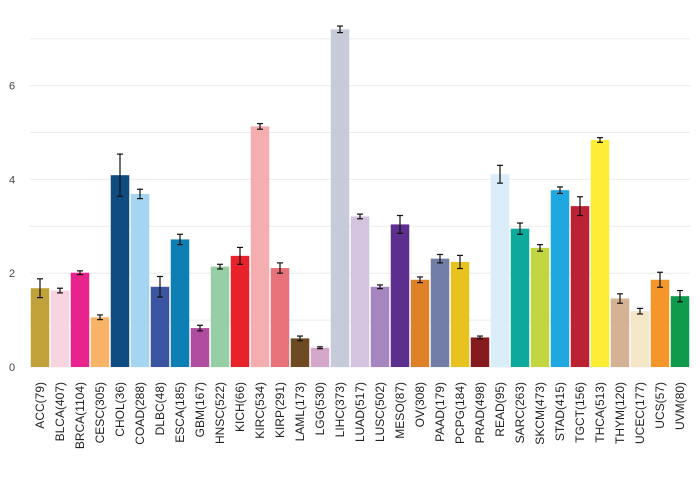 Image resolution: width=700 pixels, height=480 pixels. What do you see at coordinates (440, 412) in the screenshot?
I see `x-tick-label: PAAD(179)` at bounding box center [440, 412].